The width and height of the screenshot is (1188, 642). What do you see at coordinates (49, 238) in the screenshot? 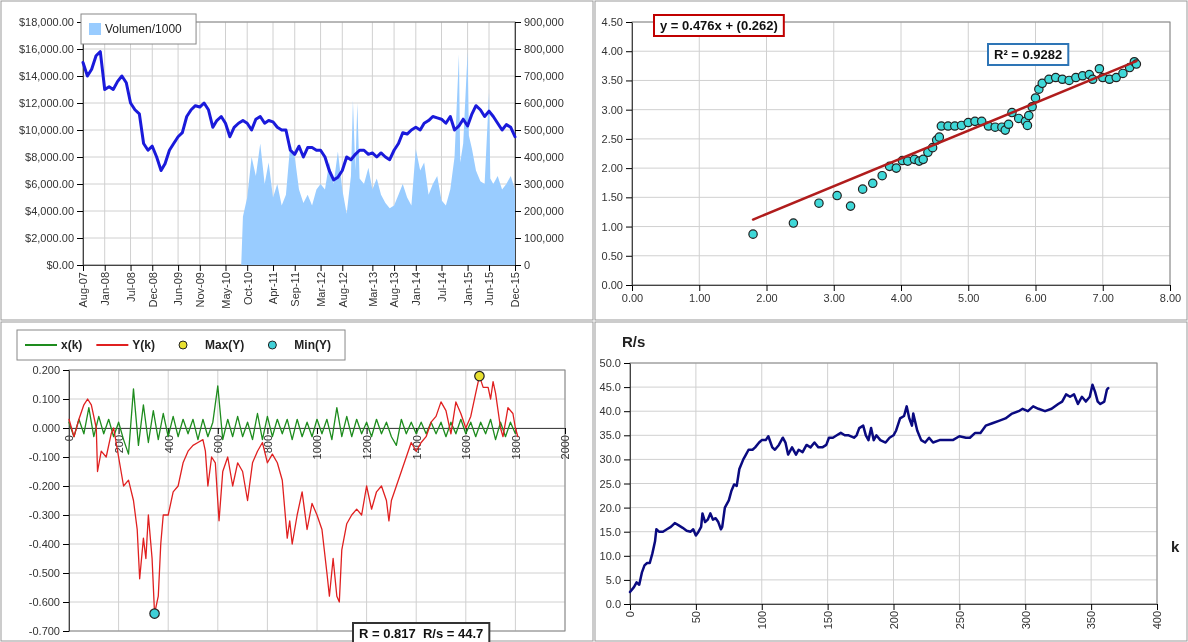
I see `y-tick-label: $2,000.00` at bounding box center [49, 238].